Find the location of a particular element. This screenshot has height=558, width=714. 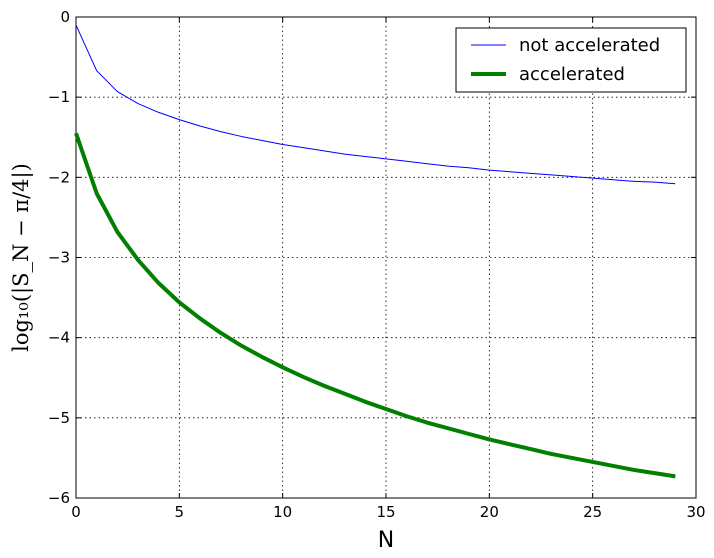

legend-box is located at coordinates (571, 60).